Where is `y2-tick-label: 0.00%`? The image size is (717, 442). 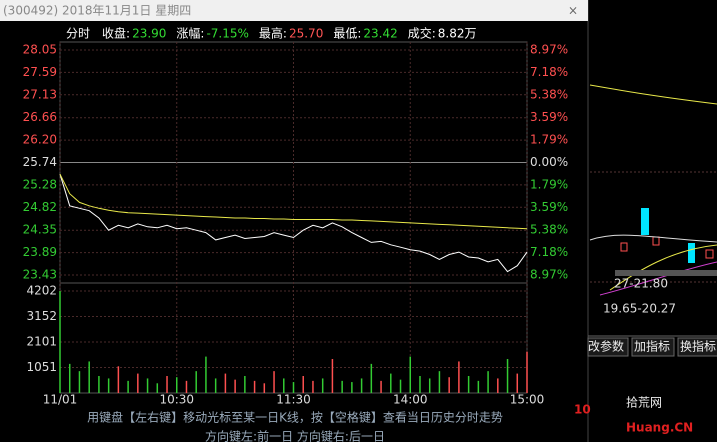 y2-tick-label: 0.00% is located at coordinates (549, 162).